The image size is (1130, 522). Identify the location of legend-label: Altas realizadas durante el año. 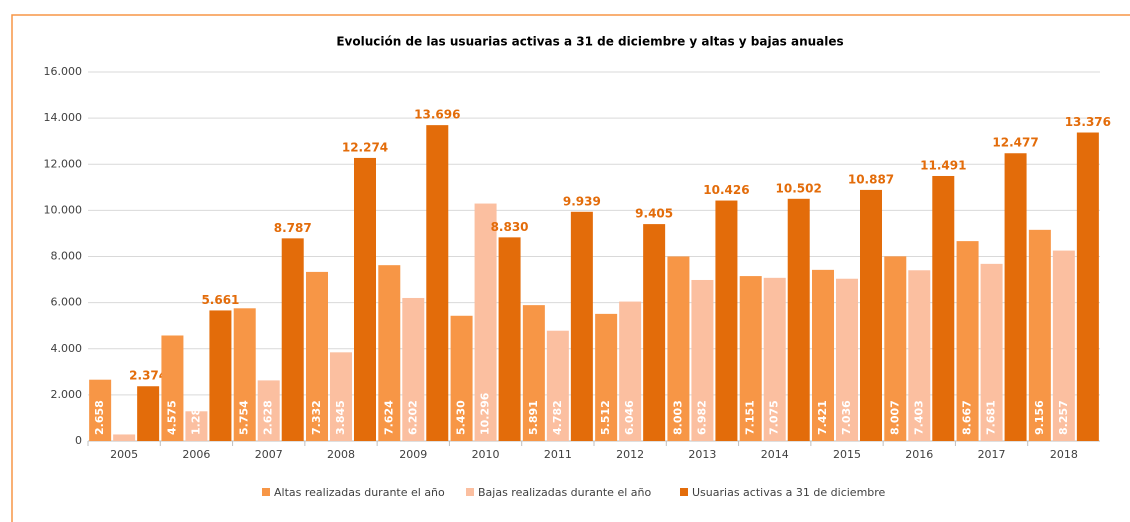
(359, 492).